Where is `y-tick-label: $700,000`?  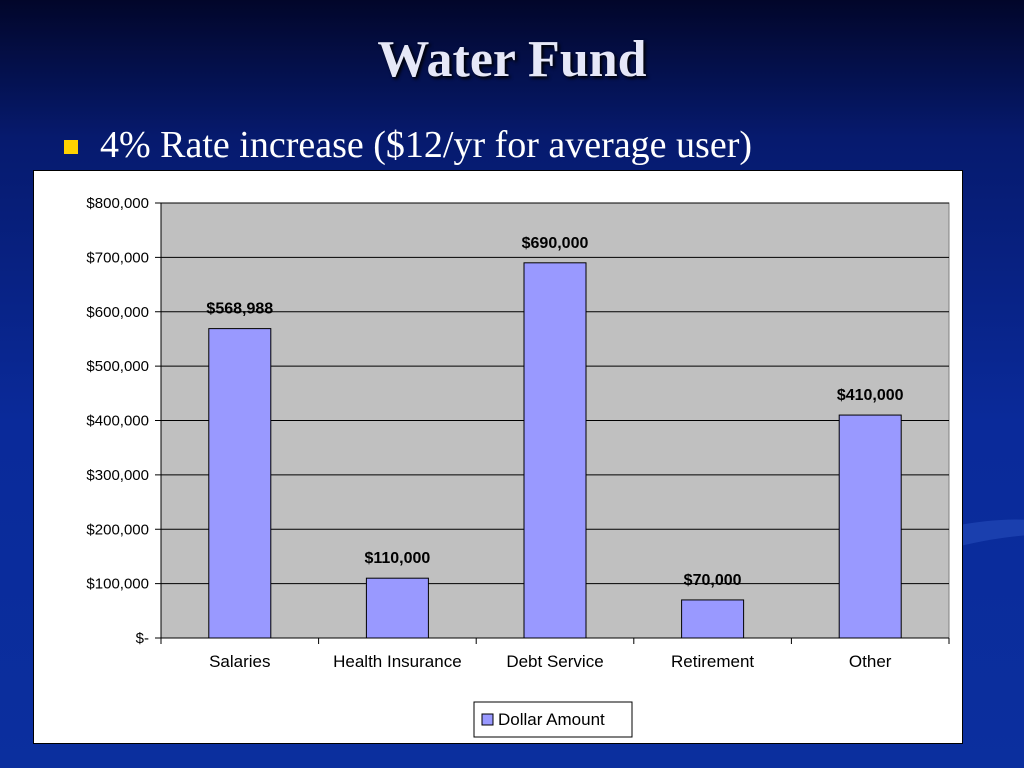 y-tick-label: $700,000 is located at coordinates (117, 257).